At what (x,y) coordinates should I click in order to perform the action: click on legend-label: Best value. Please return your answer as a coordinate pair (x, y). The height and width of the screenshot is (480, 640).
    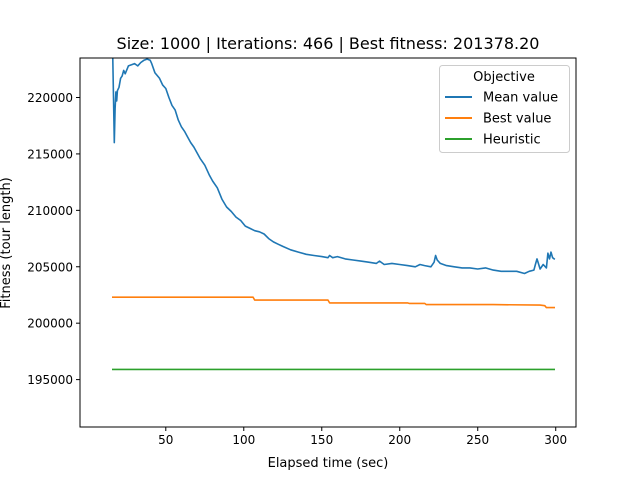
    Looking at the image, I should click on (517, 119).